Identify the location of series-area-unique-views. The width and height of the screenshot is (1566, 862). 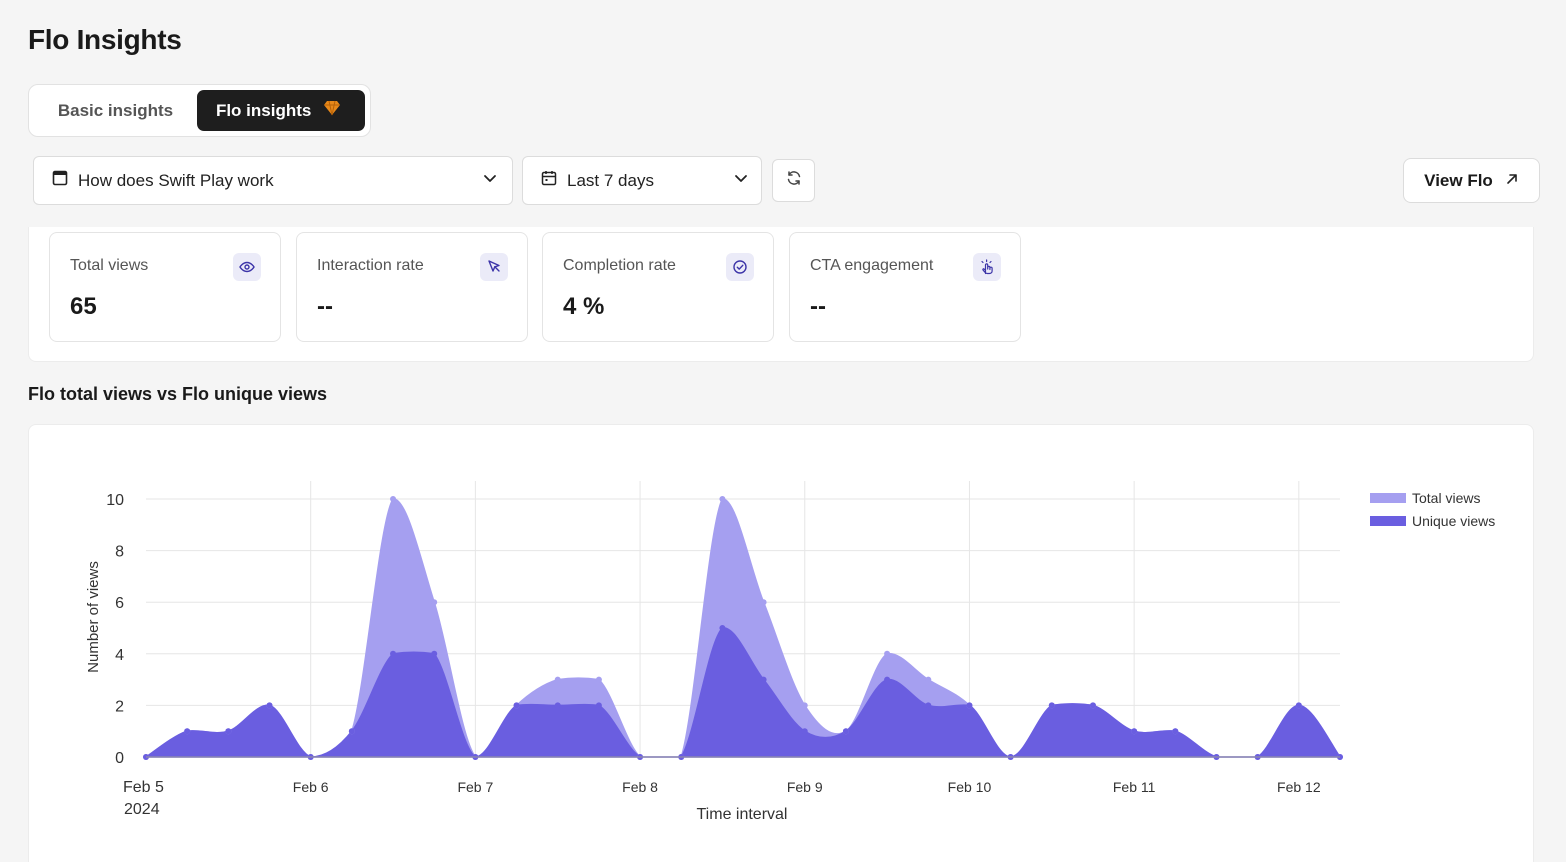
(742, 692).